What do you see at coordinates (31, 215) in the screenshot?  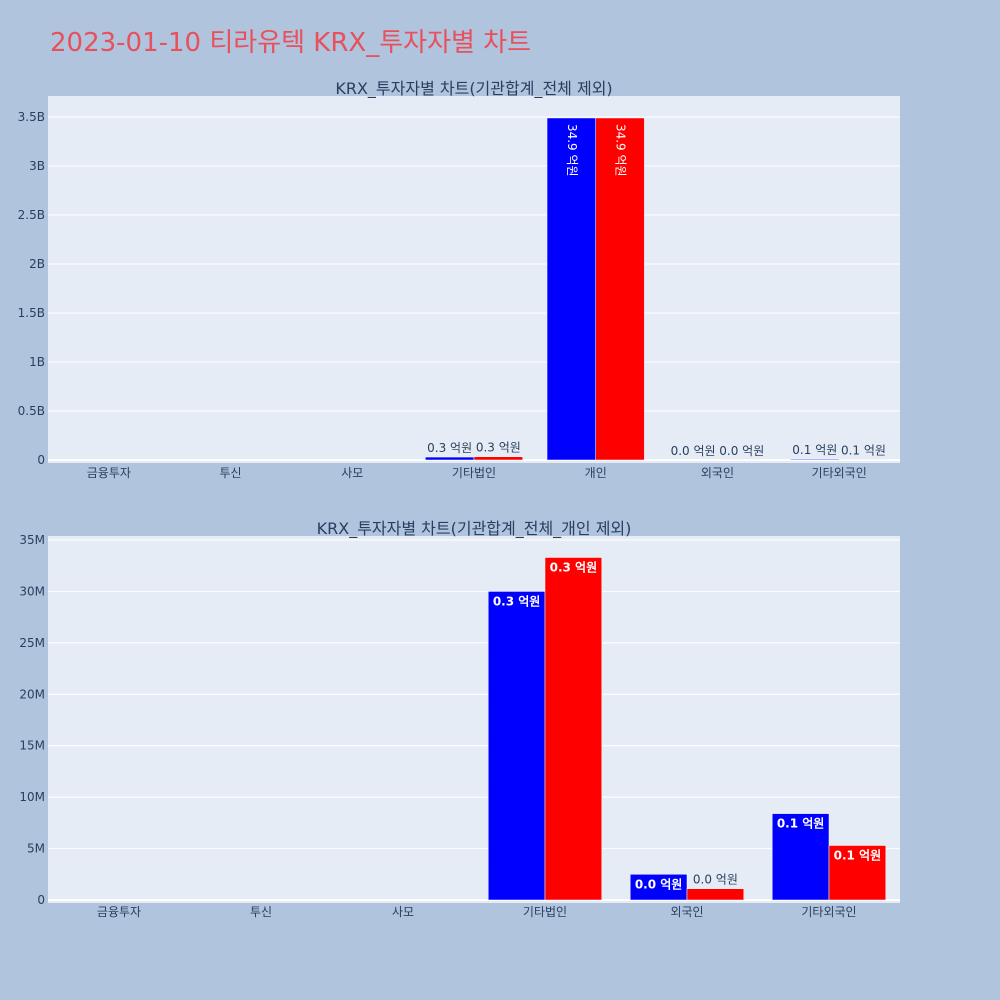 I see `y-tick-label: 2.5B` at bounding box center [31, 215].